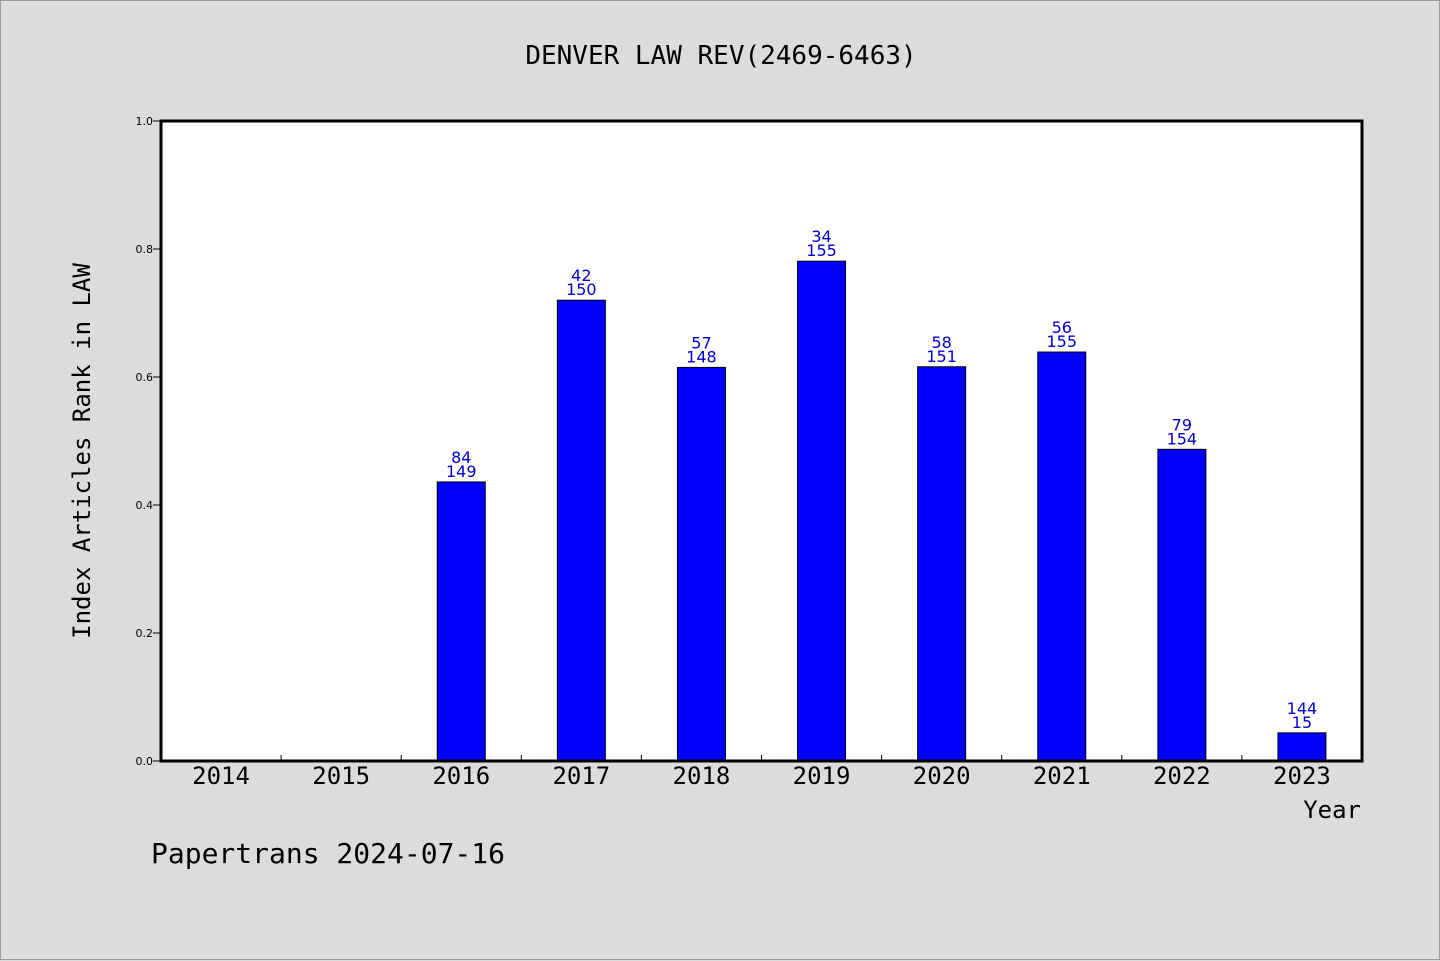 The image size is (1440, 961). I want to click on data-label-top-2017: 42, so click(581, 275).